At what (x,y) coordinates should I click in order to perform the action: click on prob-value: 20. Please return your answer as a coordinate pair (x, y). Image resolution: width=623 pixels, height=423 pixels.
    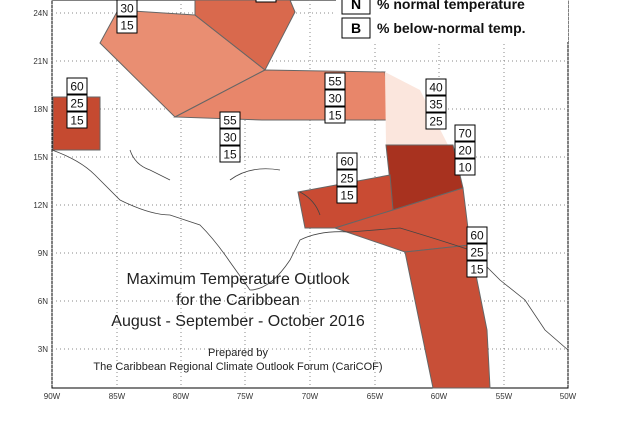
    Looking at the image, I should click on (465, 151).